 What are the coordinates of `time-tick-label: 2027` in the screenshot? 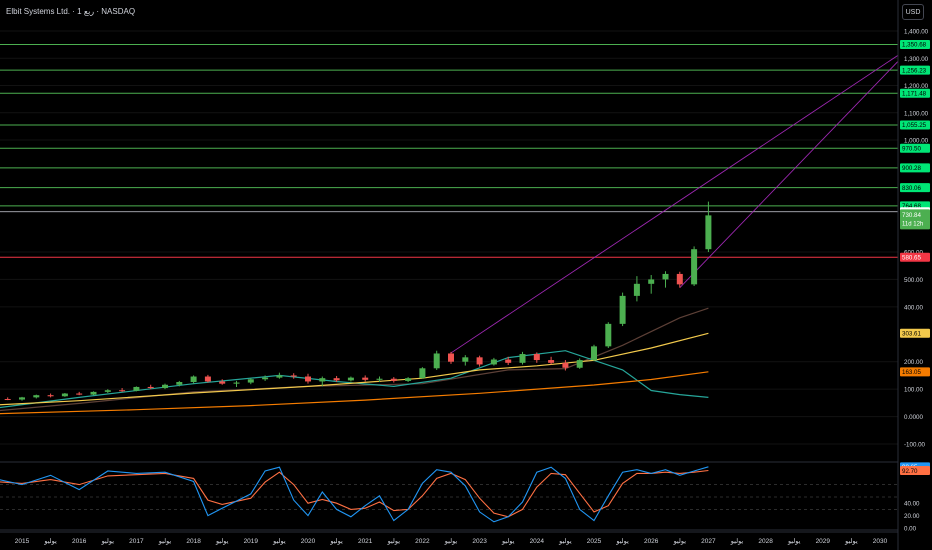 It's located at (708, 541).